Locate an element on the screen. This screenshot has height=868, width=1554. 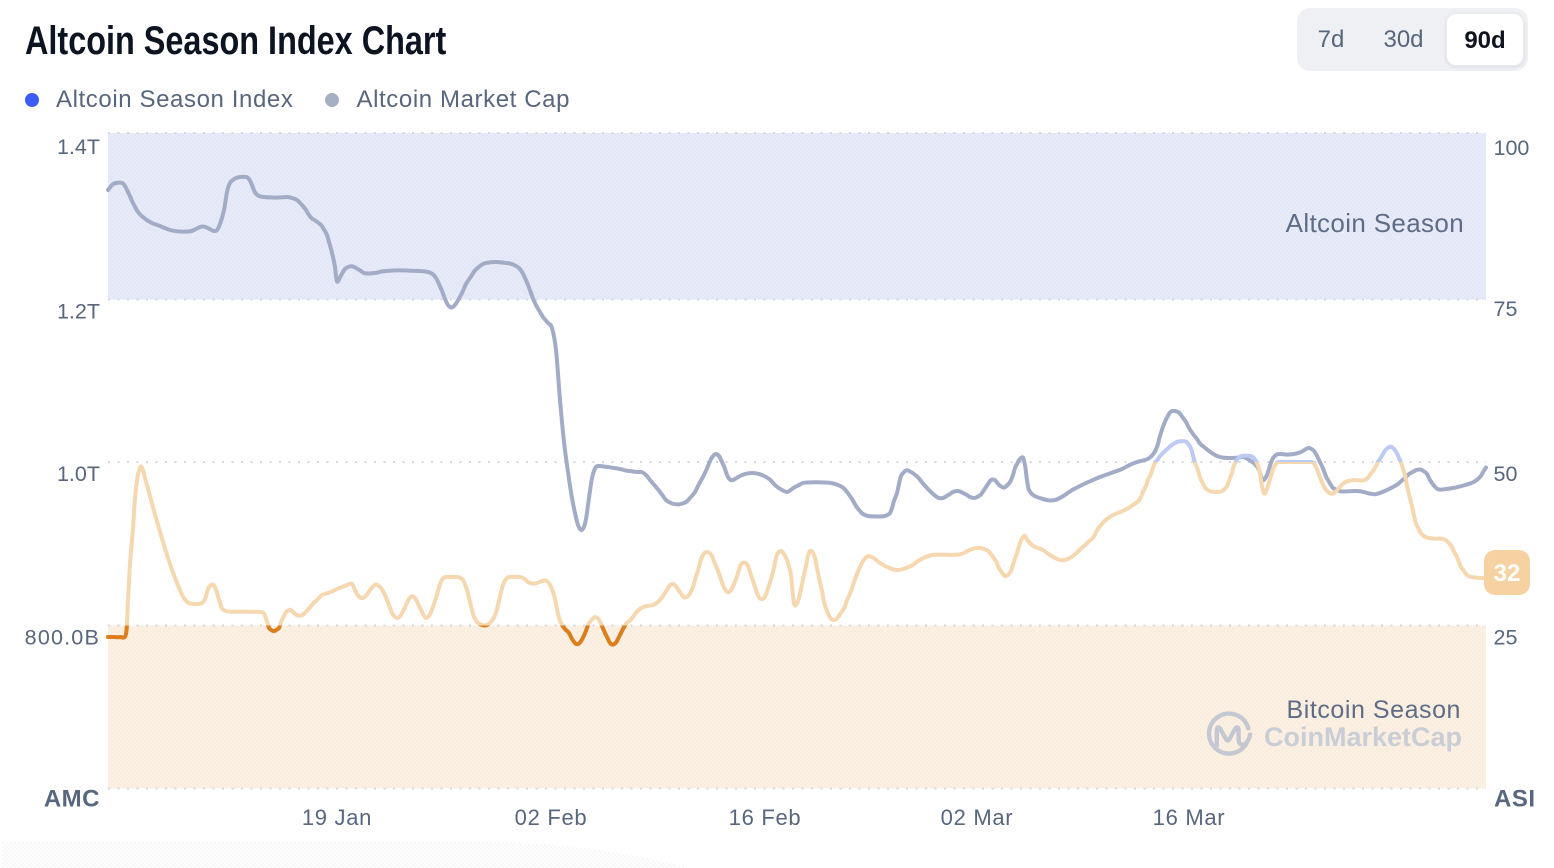
svg-text: ASI is located at coordinates (1515, 799).